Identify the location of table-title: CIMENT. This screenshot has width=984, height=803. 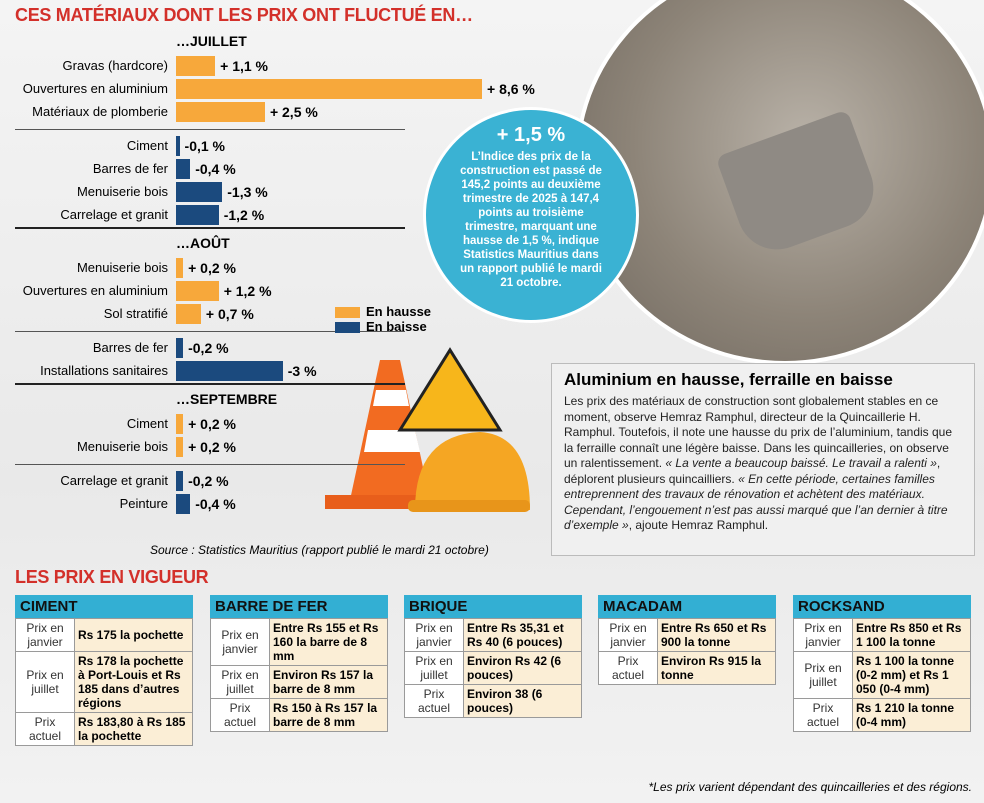
(104, 606).